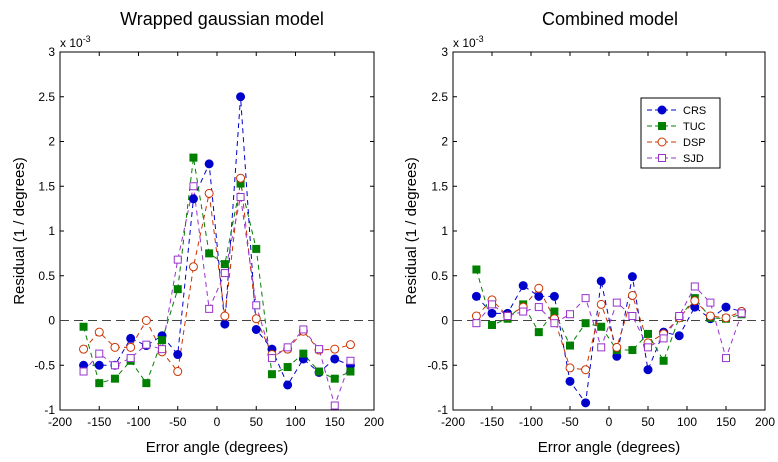 This screenshot has height=462, width=778. What do you see at coordinates (51, 142) in the screenshot?
I see `y-tick-label: 2` at bounding box center [51, 142].